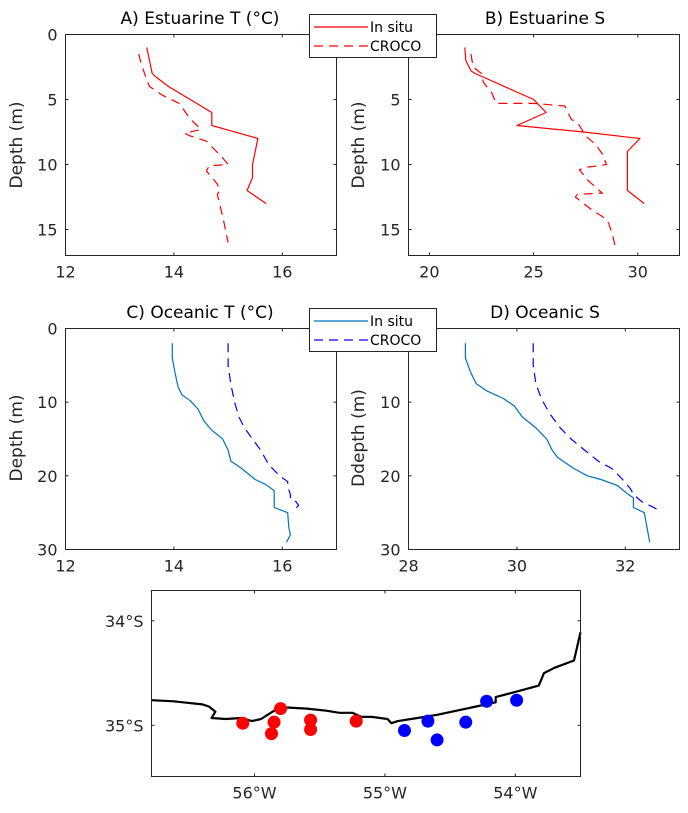 The width and height of the screenshot is (688, 813). I want to click on estuarine-legend-croco-label: CROCO, so click(395, 47).